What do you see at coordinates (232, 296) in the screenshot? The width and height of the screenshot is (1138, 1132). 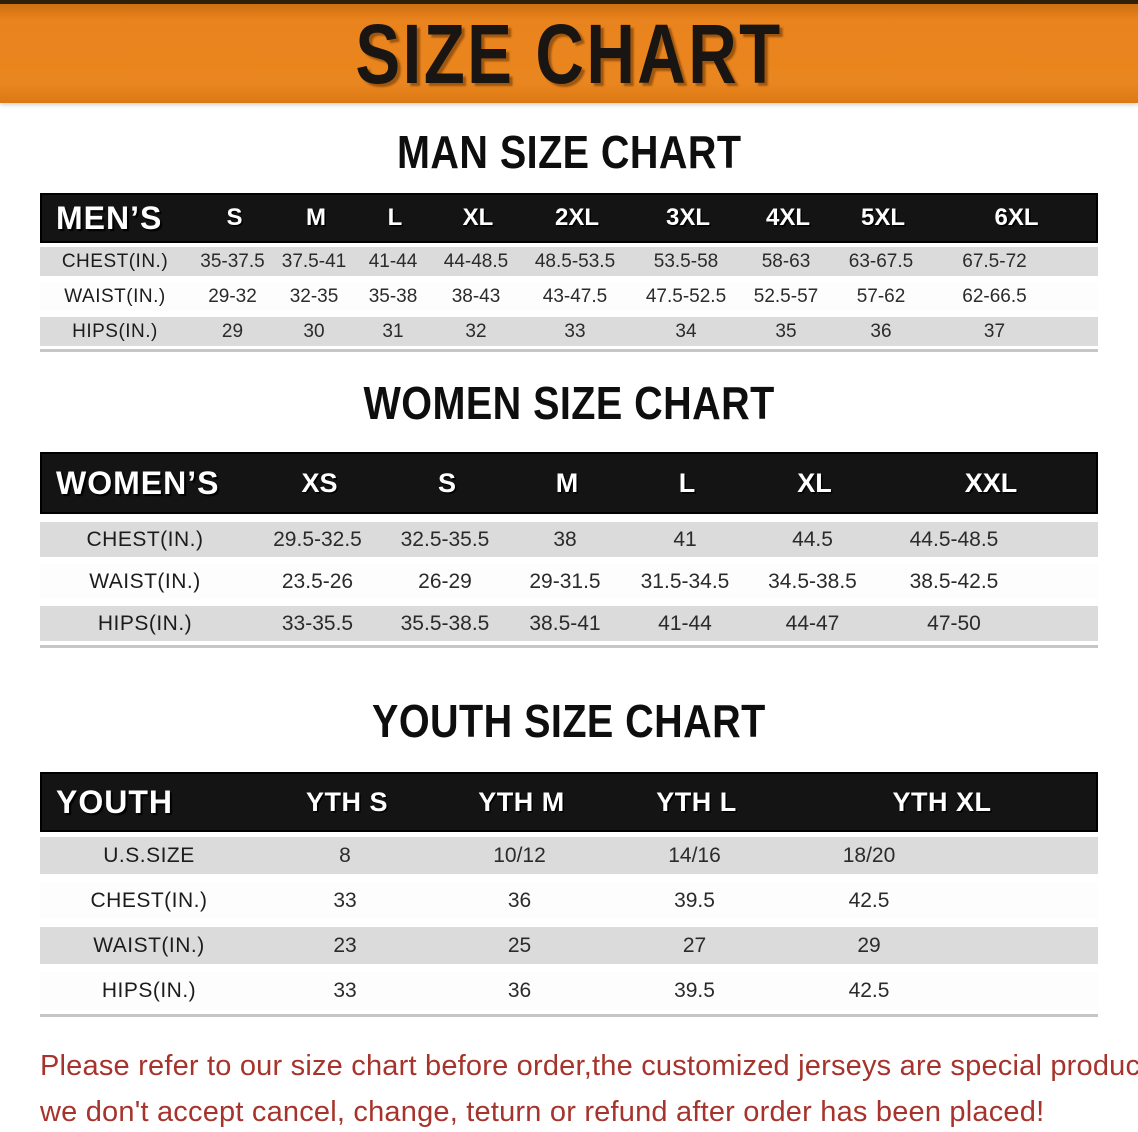 I see `table-cell: 29-32` at bounding box center [232, 296].